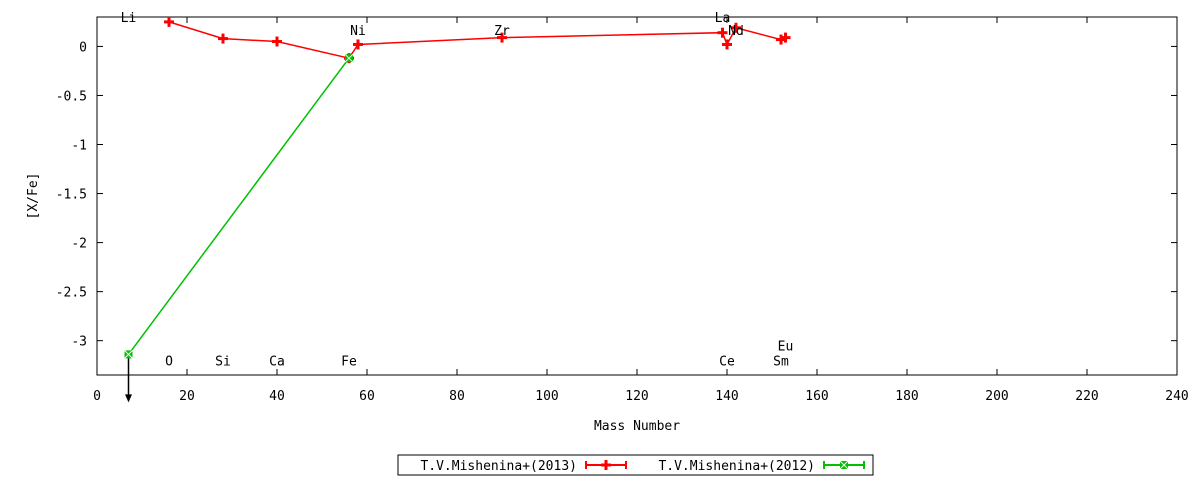 The height and width of the screenshot is (480, 1200). What do you see at coordinates (169, 361) in the screenshot?
I see `element-label: O` at bounding box center [169, 361].